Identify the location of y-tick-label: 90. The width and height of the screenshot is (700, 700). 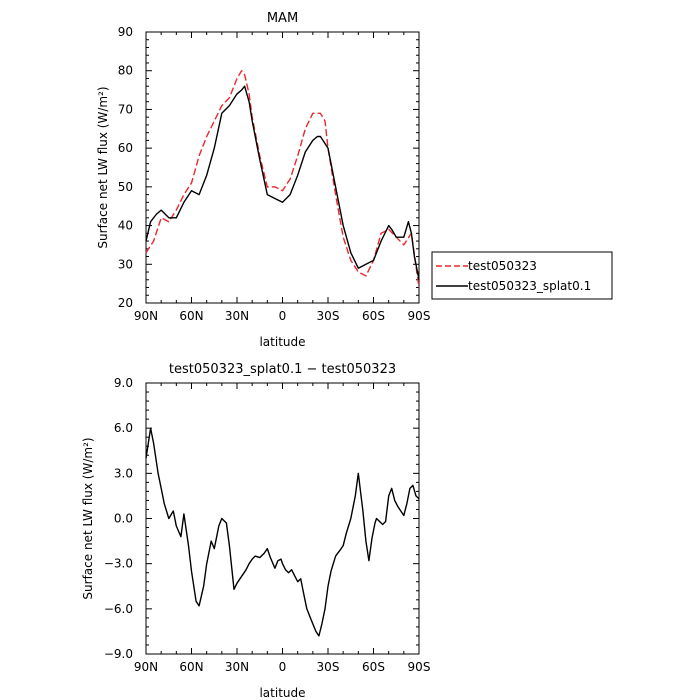
(125, 32).